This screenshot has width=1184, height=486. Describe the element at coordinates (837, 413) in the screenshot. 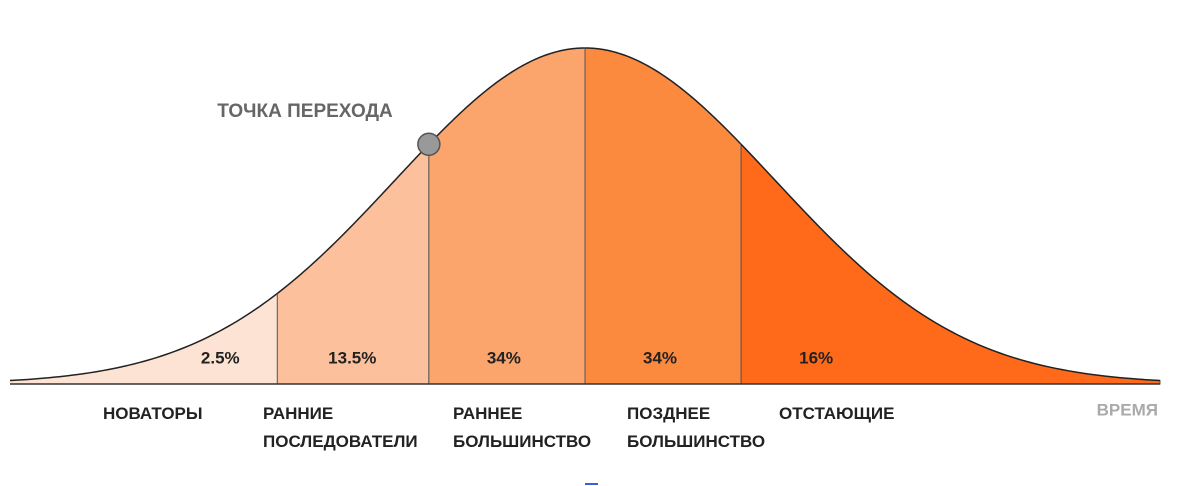

I see `category-label: ОТСТАЮЩИЕ` at that location.